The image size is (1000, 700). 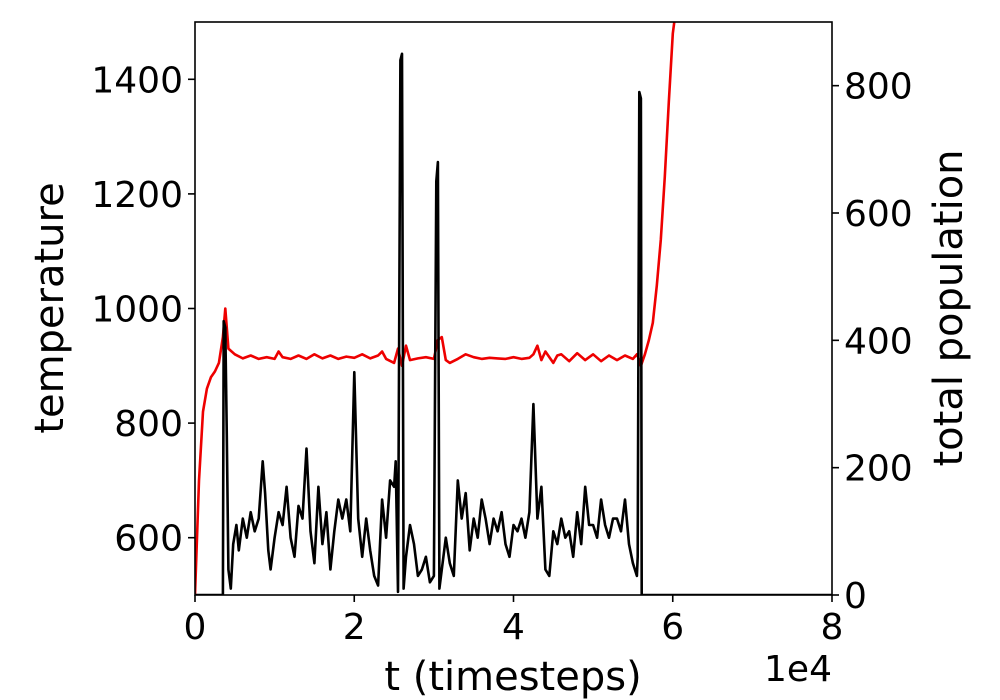 I want to click on x-axis-offset-text: 1e4, so click(x=798, y=669).